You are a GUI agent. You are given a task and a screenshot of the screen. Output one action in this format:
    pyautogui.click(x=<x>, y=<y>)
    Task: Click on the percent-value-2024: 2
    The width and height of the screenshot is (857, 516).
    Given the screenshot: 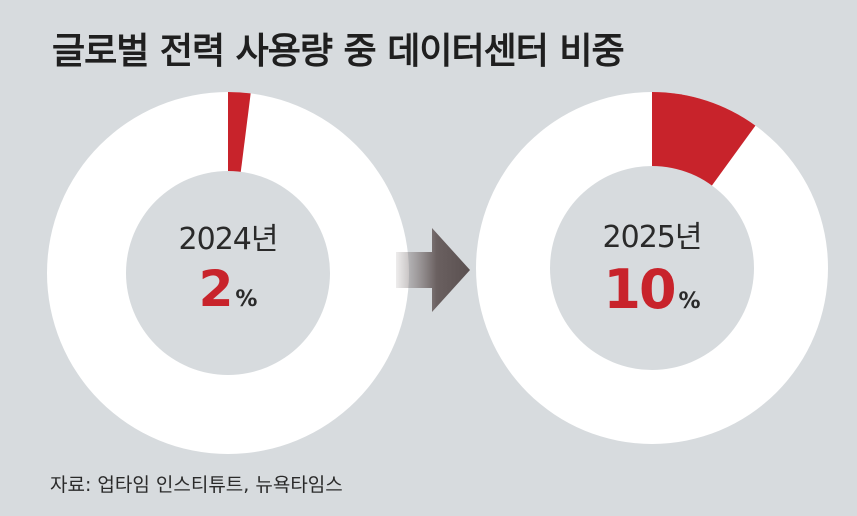 What is the action you would take?
    pyautogui.click(x=216, y=289)
    